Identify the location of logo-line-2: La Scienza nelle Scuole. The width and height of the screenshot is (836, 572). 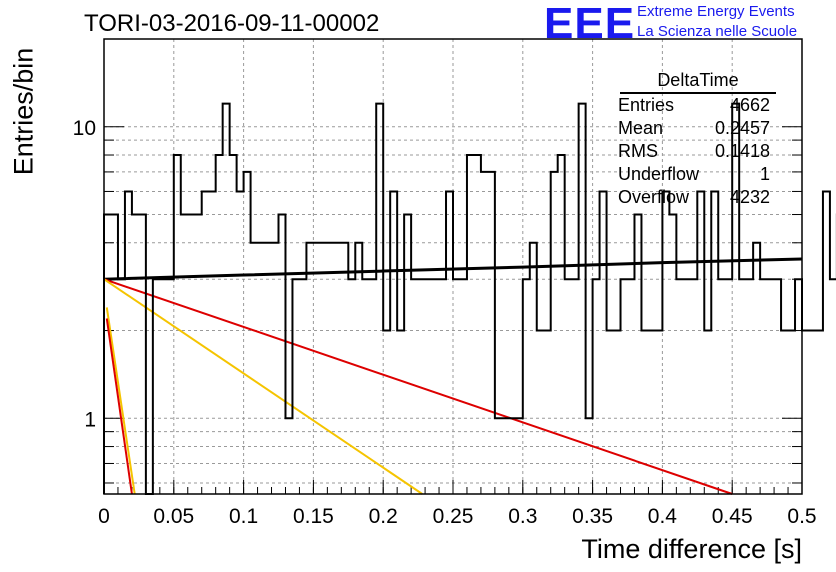
(717, 31).